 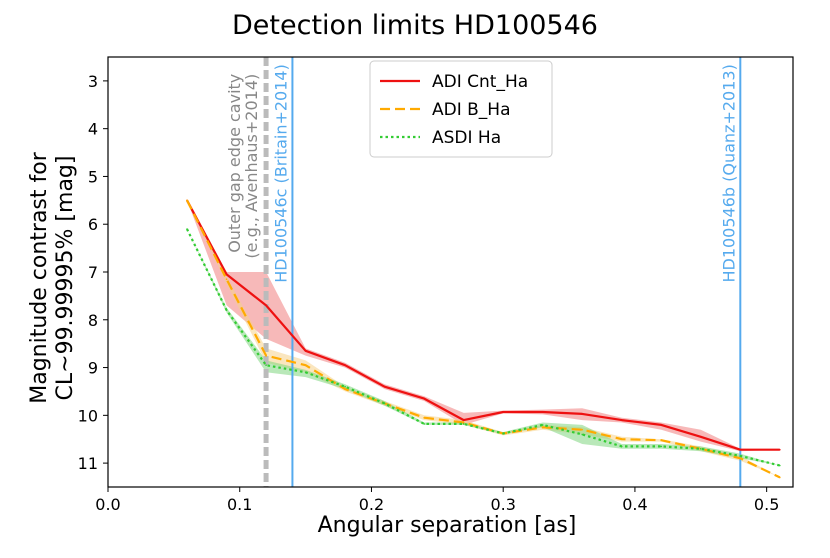 I want to click on reference-line-label-text: HD100546b (Quanz+2013), so click(x=728, y=173).